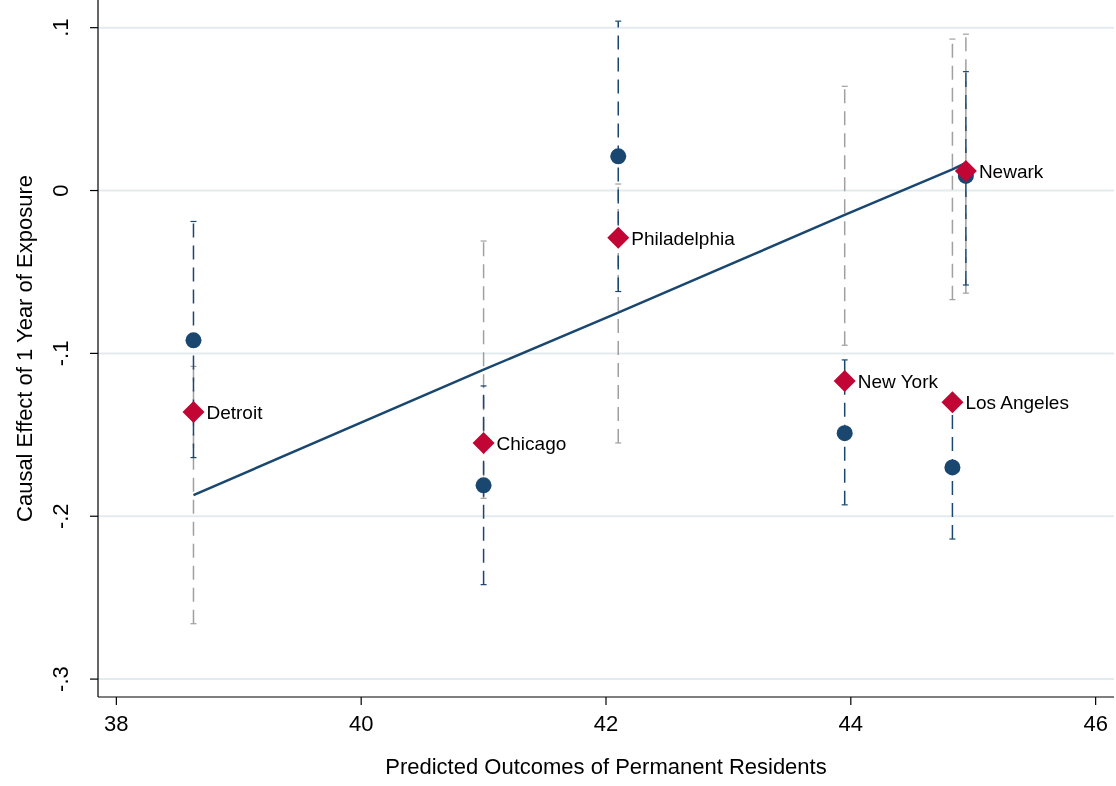  I want to click on annotation: Philadelphia, so click(683, 238).